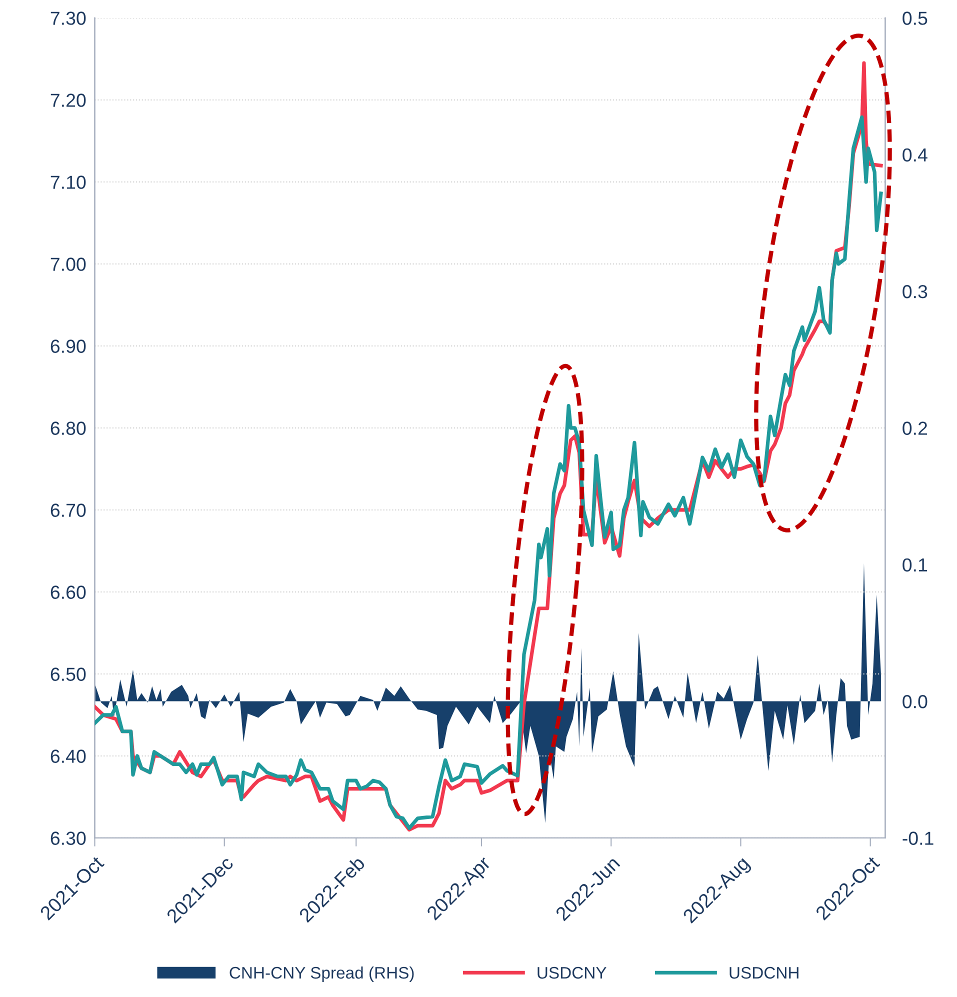 The image size is (957, 997). I want to click on y-tick-label: 6.40, so click(68, 756).